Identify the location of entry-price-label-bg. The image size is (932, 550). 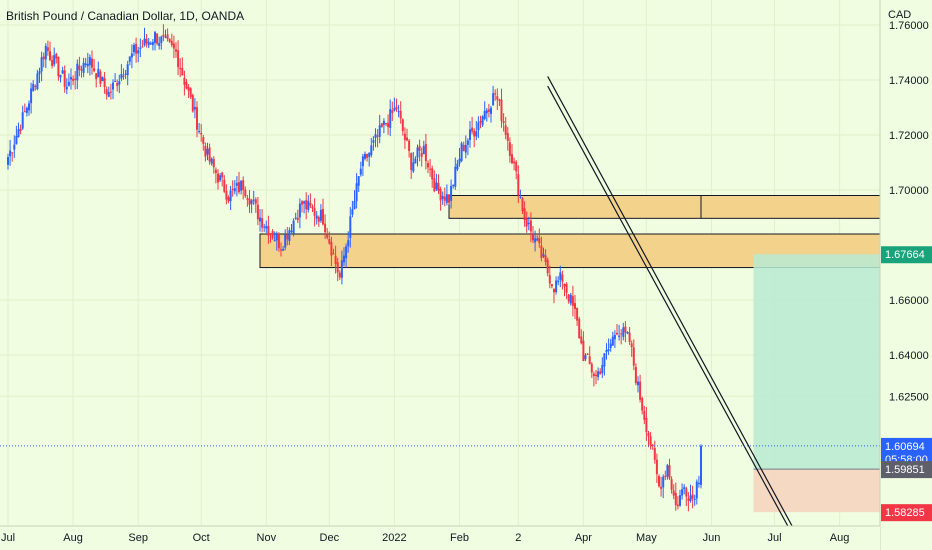
(906, 470).